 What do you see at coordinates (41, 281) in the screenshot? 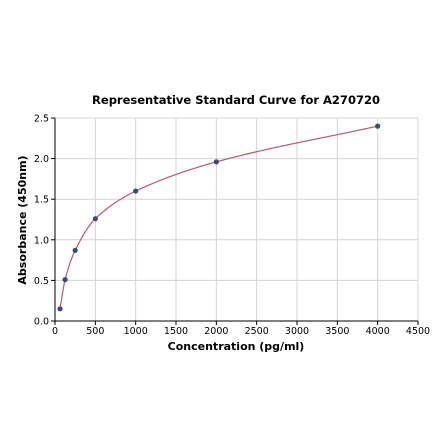
I see `y-tick-label: 0.5` at bounding box center [41, 281].